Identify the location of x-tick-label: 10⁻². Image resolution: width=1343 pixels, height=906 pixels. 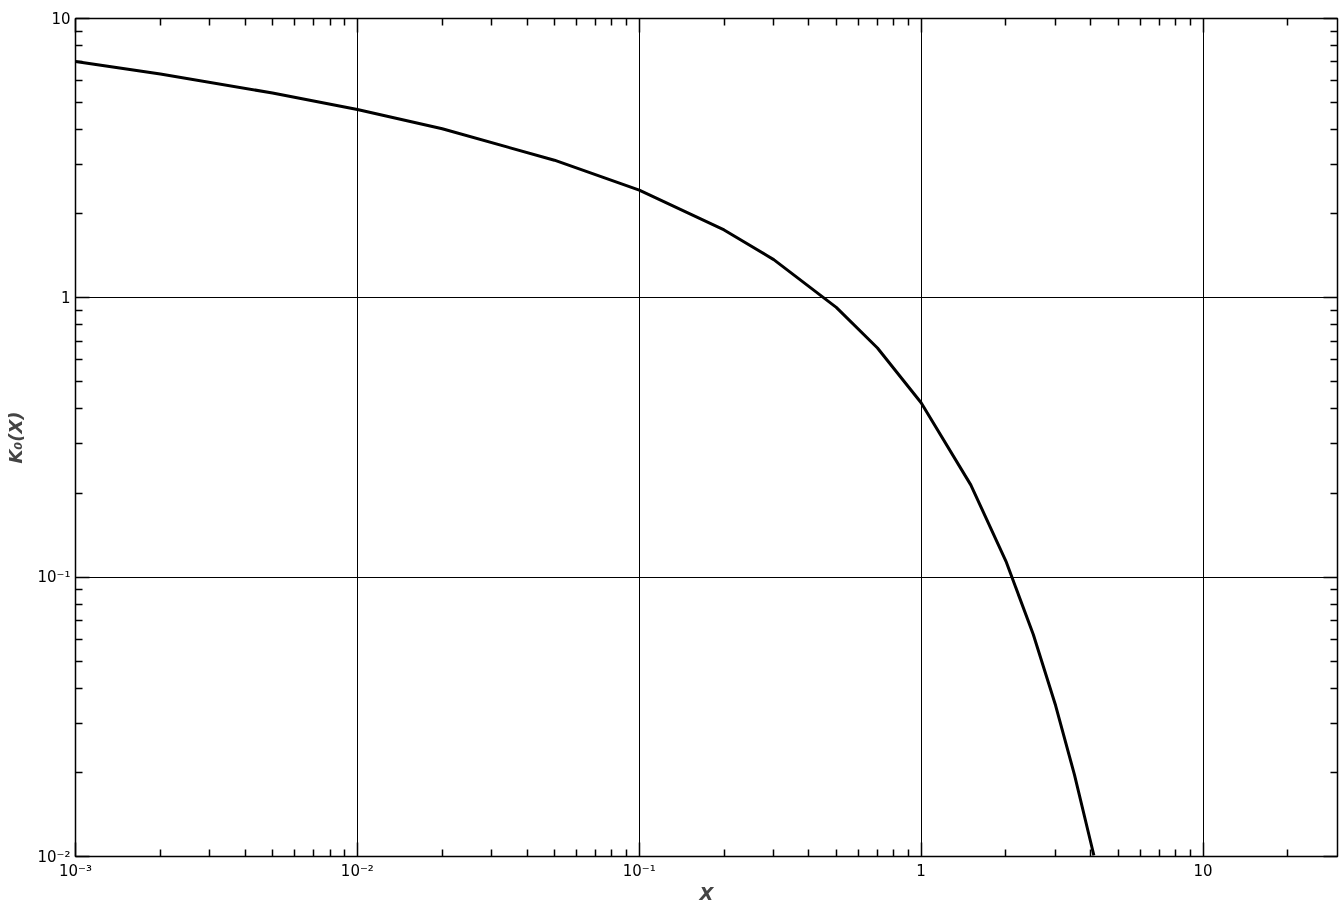
(357, 870).